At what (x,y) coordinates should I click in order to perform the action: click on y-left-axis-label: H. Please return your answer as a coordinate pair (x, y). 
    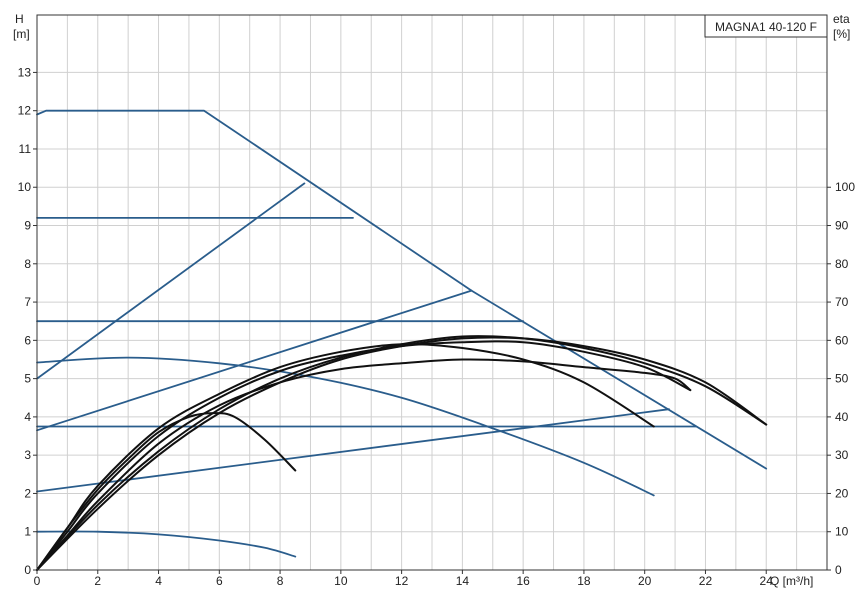
    Looking at the image, I should click on (19, 19).